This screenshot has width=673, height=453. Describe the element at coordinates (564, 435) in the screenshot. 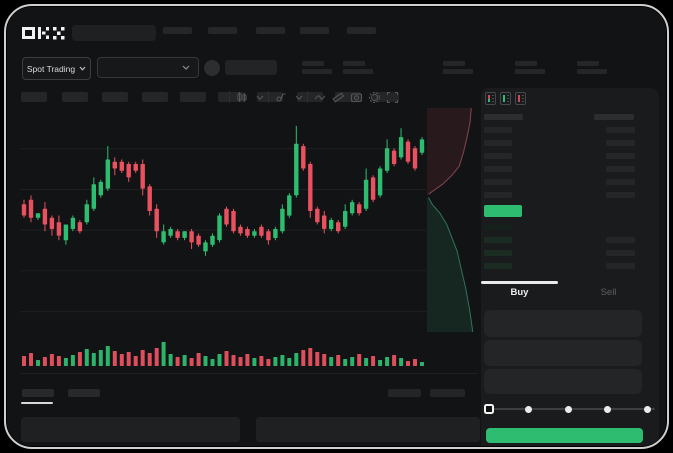

I see `buy-submit-button` at that location.